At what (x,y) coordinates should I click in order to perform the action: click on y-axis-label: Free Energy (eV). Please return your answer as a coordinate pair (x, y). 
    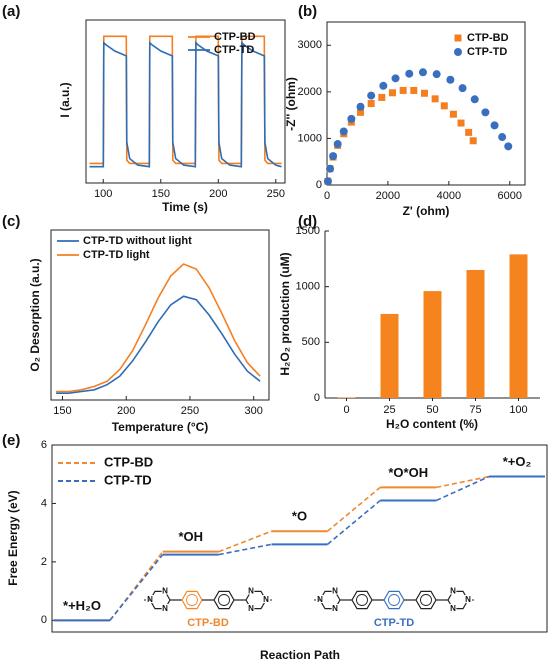
    Looking at the image, I should click on (13, 537).